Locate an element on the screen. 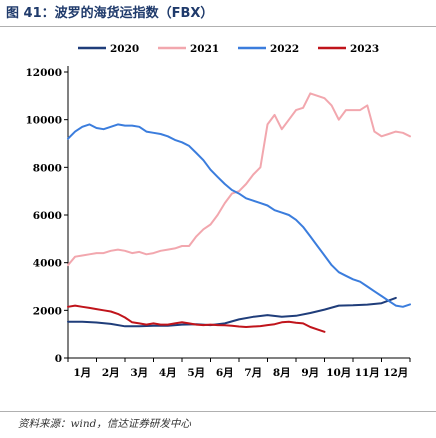  legend-label-2020: 2020 is located at coordinates (124, 49).